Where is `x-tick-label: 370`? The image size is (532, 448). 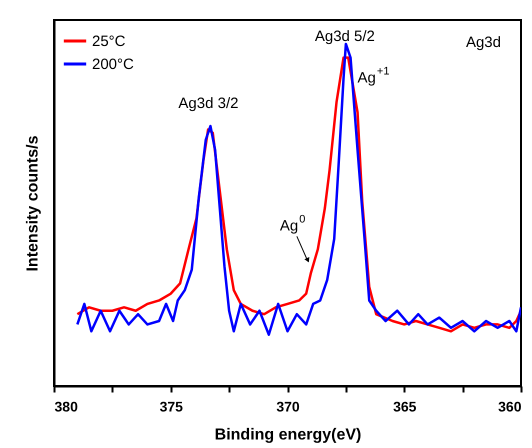
x-tick-label: 370 is located at coordinates (288, 406).